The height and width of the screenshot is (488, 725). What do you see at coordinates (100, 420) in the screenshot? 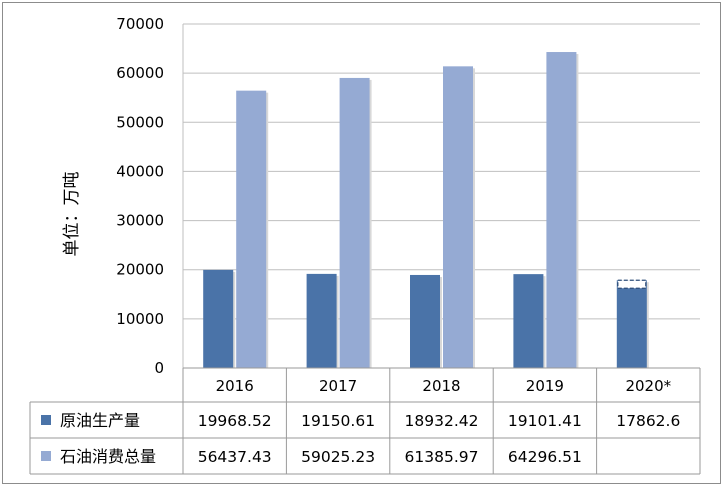
I see `legend-label: 原油生产量` at bounding box center [100, 420].